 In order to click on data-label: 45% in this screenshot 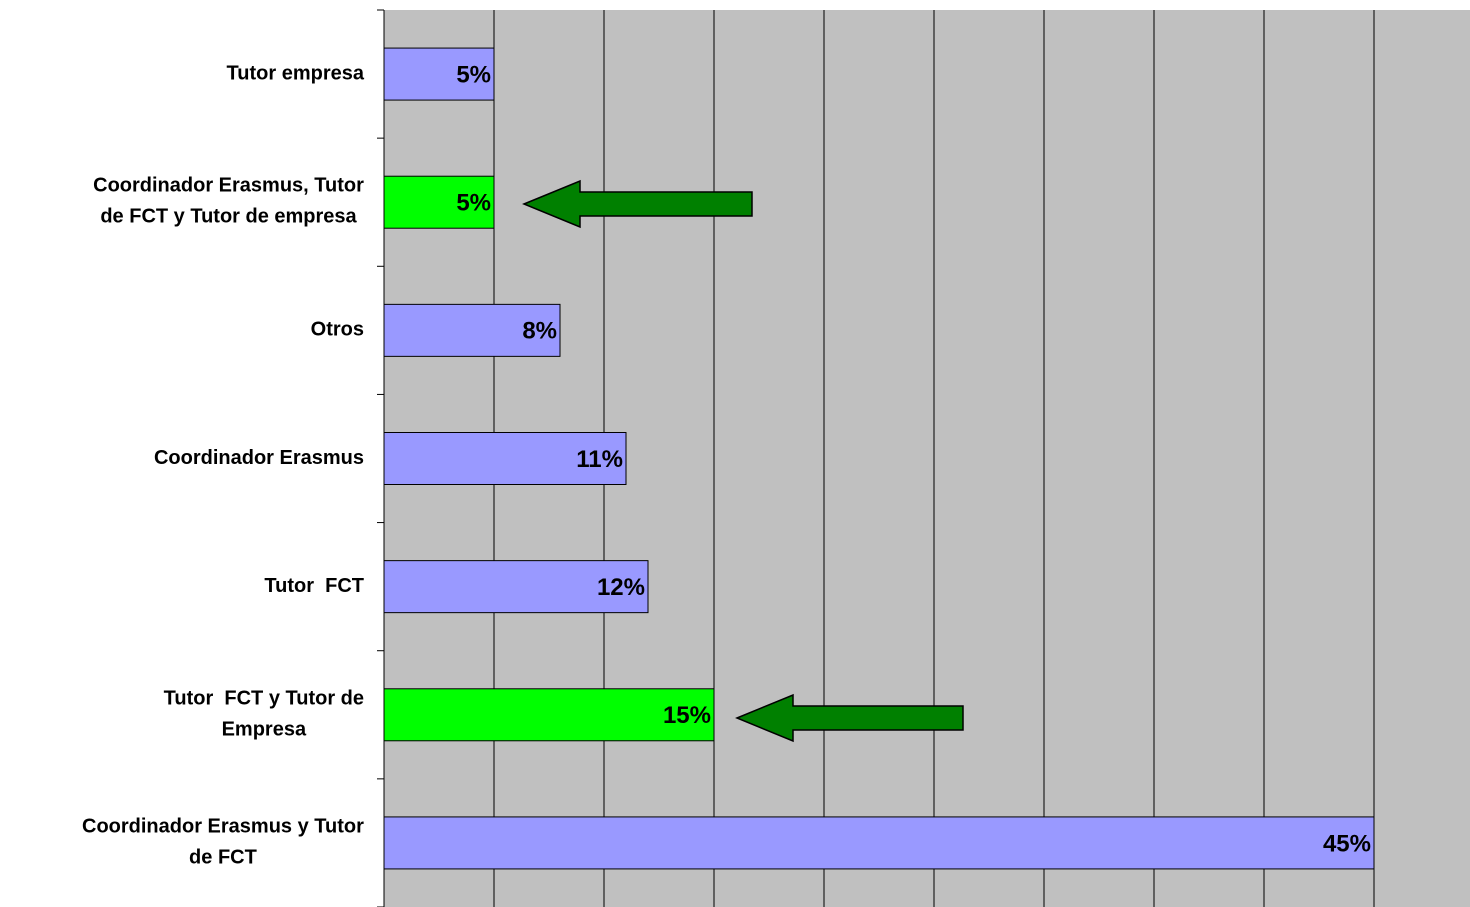, I will do `click(1347, 843)`.